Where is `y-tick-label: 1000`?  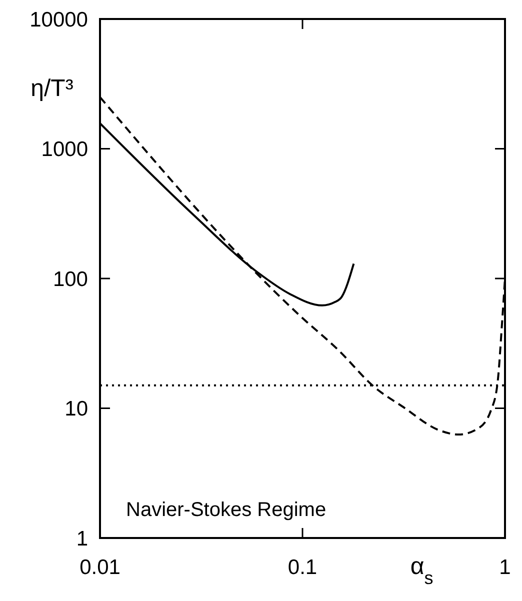
y-tick-label: 1000 is located at coordinates (64, 150).